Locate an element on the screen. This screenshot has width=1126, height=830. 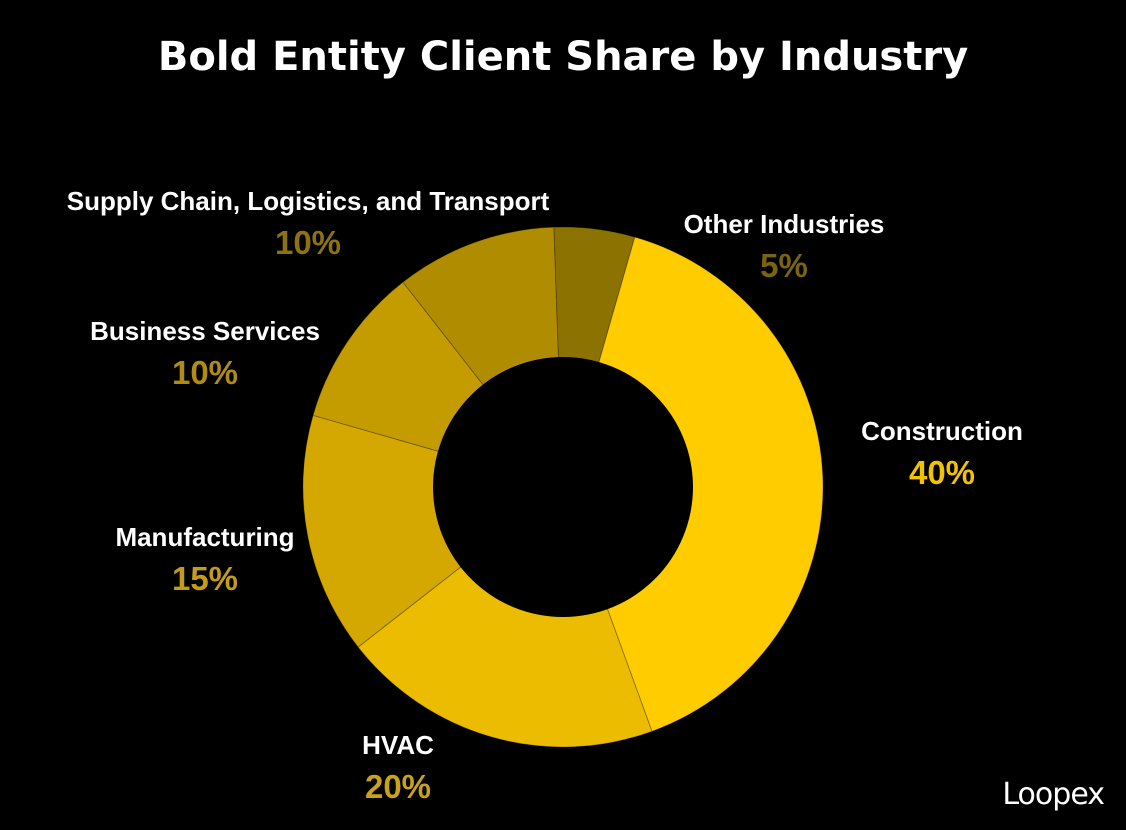
slice-label-name: Other Industries is located at coordinates (784, 224).